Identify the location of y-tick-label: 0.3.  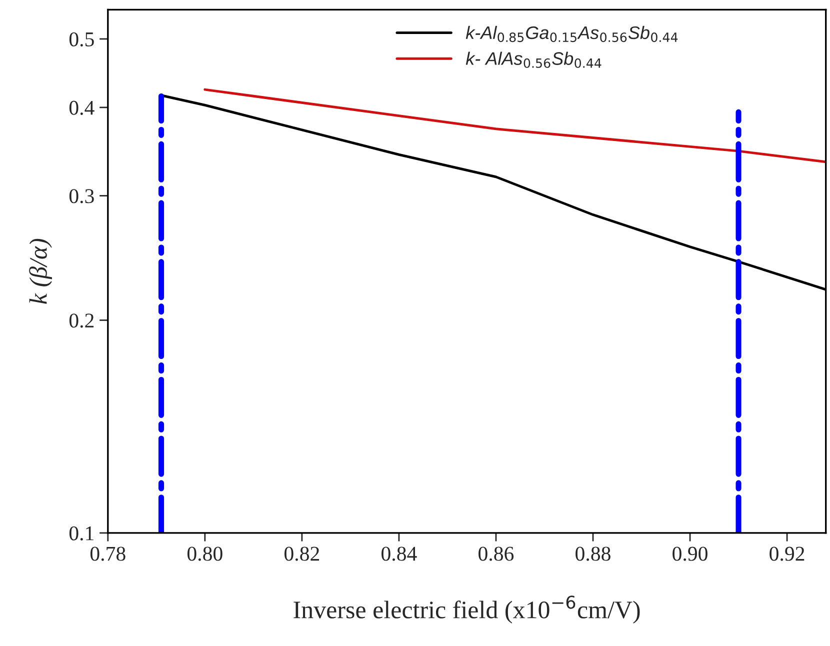
(81, 196).